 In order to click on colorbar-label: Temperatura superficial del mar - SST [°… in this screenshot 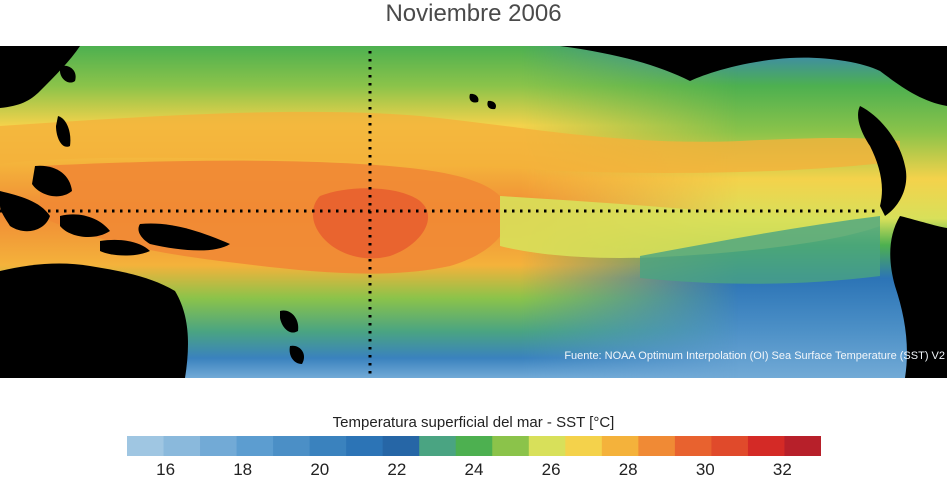, I will do `click(473, 422)`.